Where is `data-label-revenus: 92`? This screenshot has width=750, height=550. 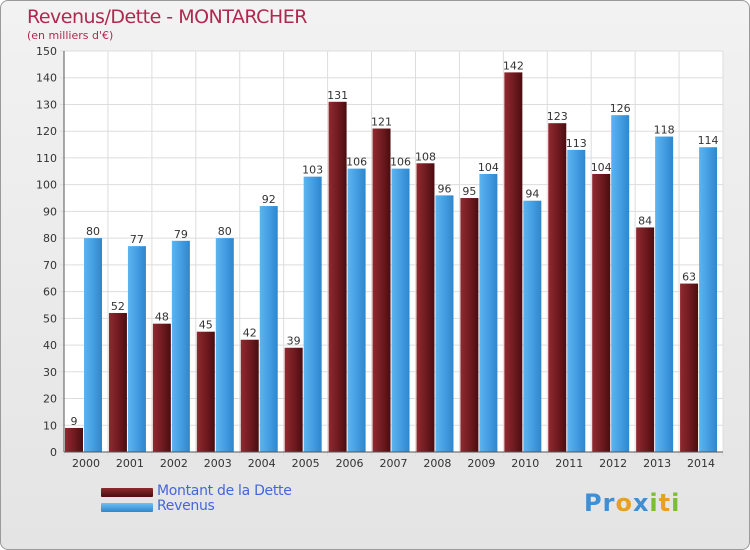
data-label-revenus: 92 is located at coordinates (269, 199).